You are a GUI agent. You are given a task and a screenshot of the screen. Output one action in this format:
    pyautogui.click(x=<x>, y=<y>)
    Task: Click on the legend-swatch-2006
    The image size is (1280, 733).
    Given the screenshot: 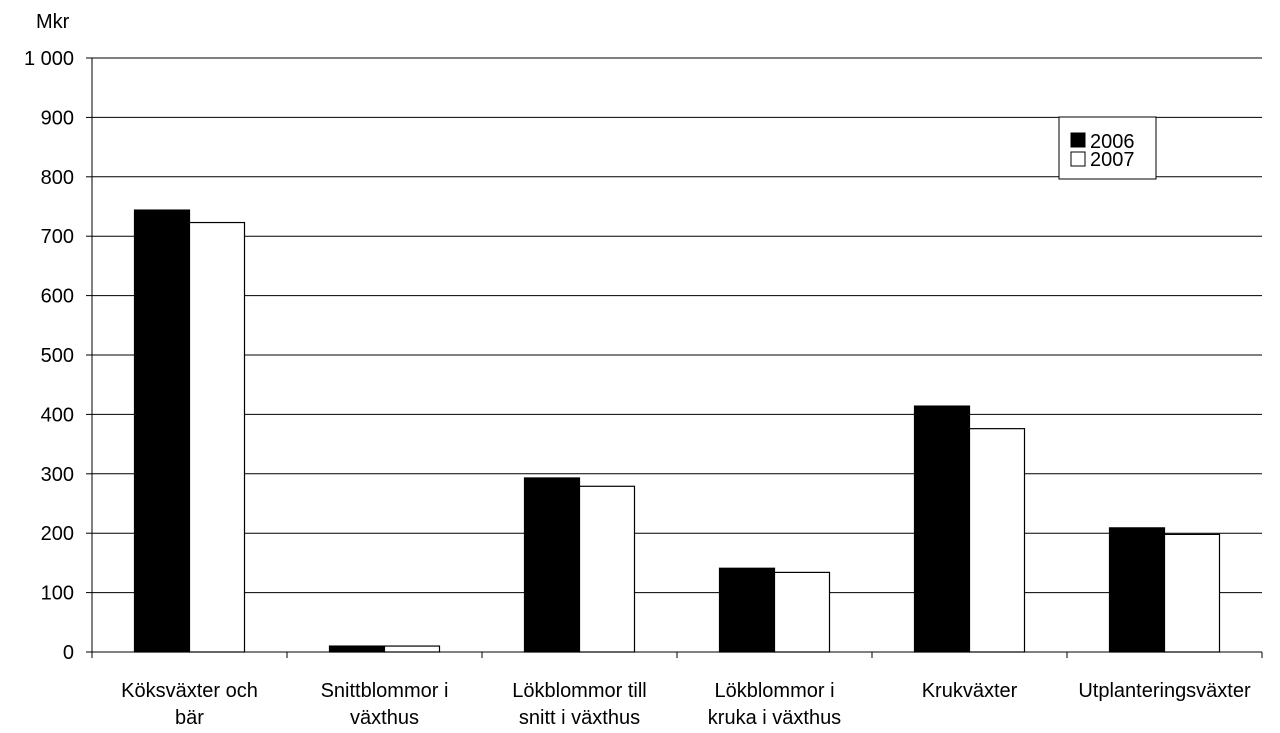 What is the action you would take?
    pyautogui.click(x=1078, y=140)
    